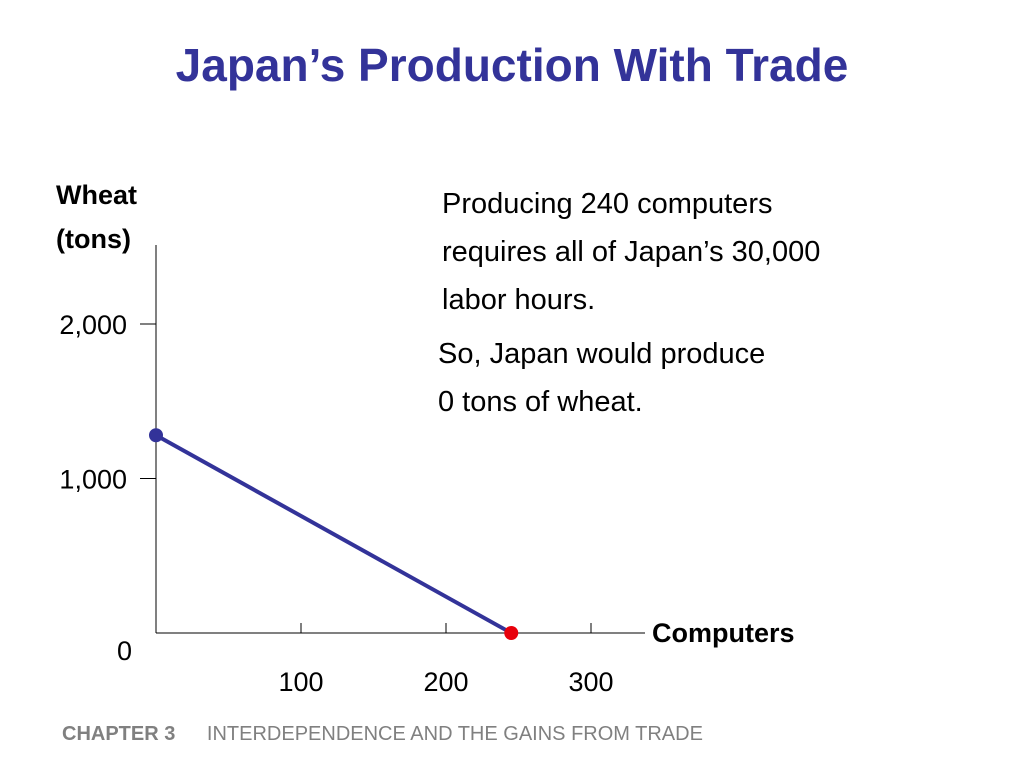  What do you see at coordinates (590, 682) in the screenshot?
I see `x-tick-label: 300` at bounding box center [590, 682].